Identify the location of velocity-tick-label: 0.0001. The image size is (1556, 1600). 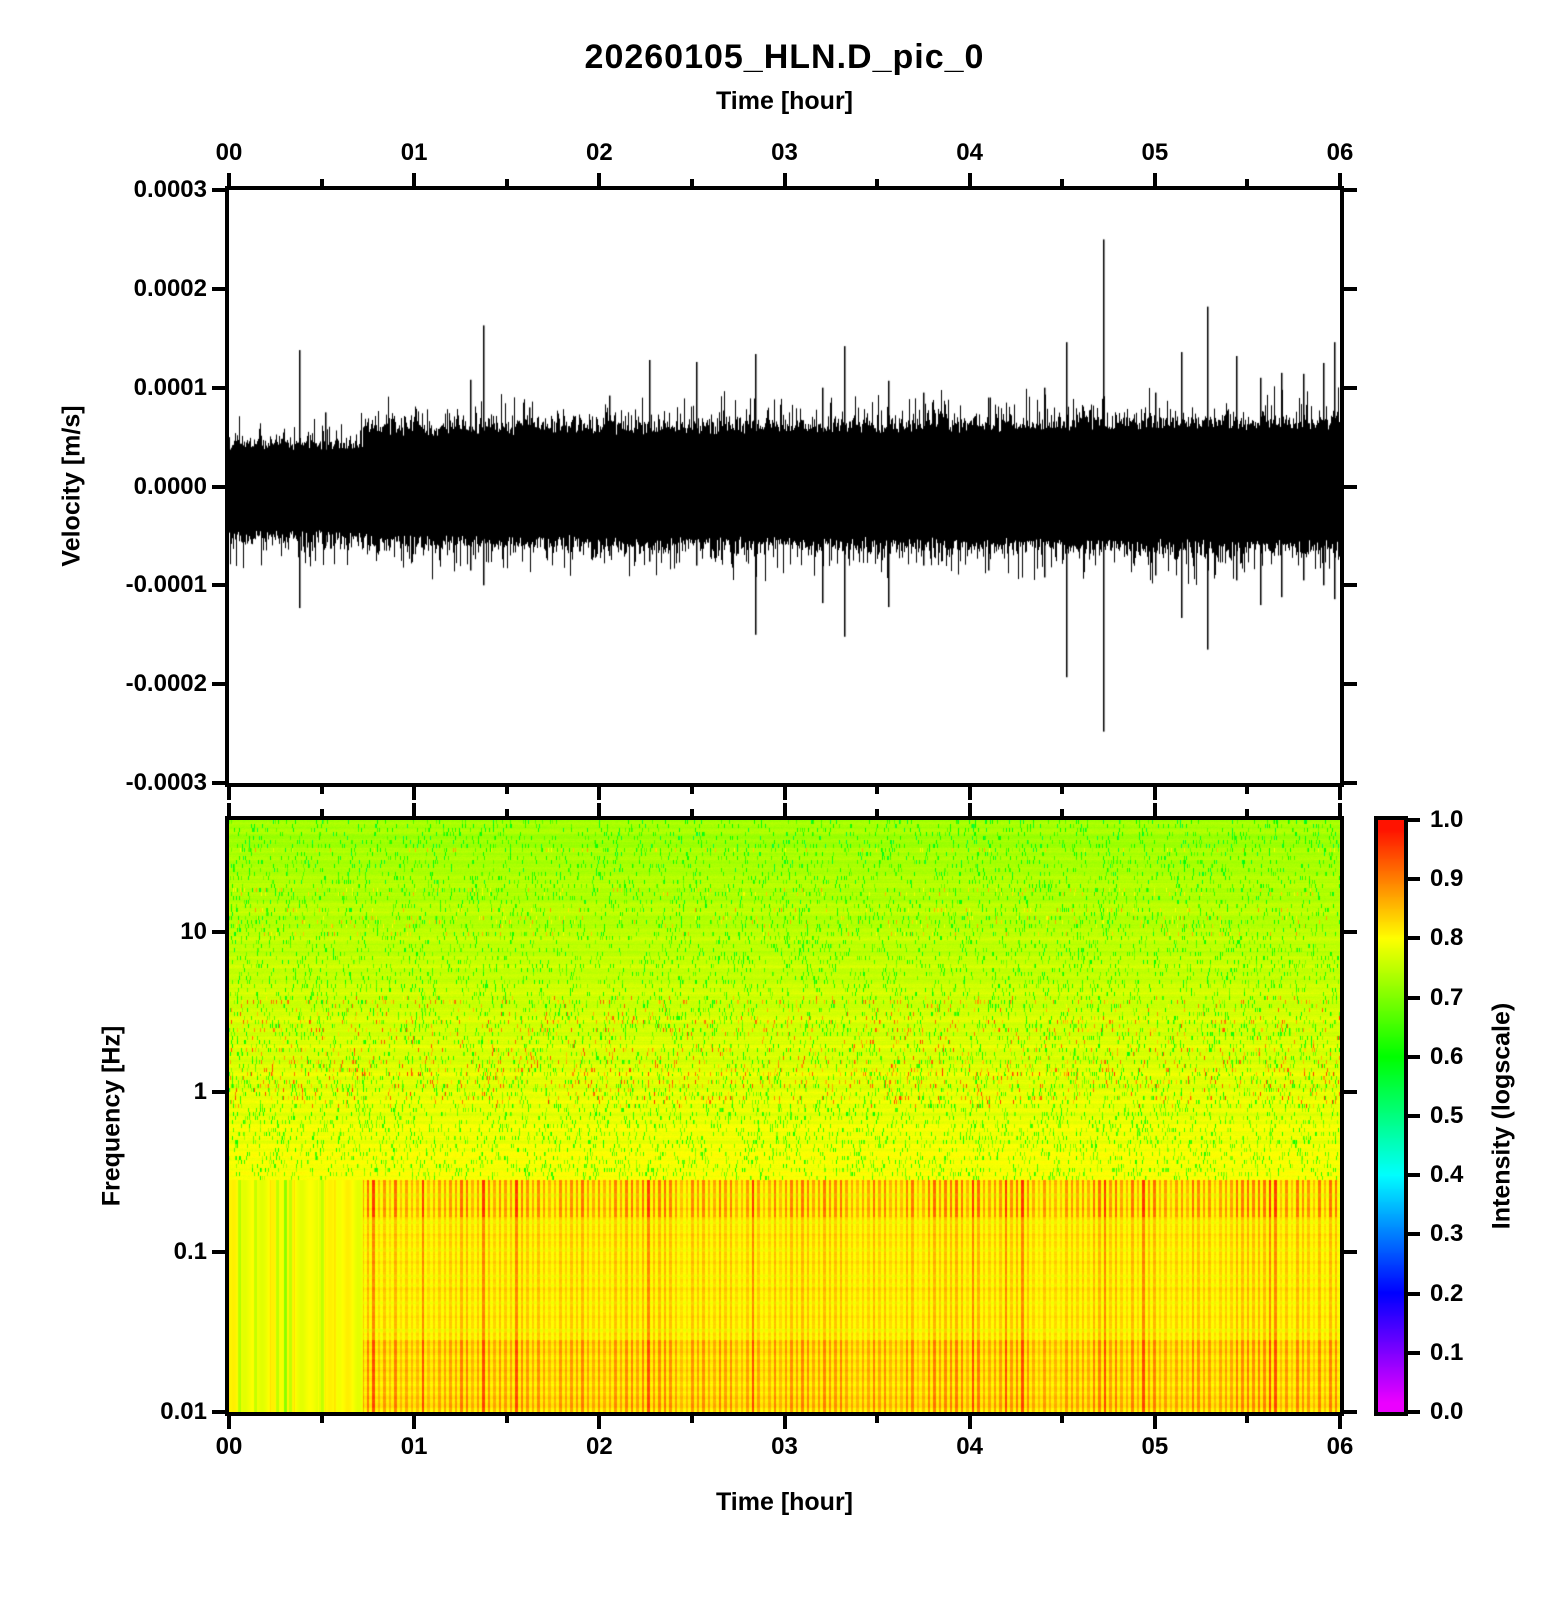
(170, 387).